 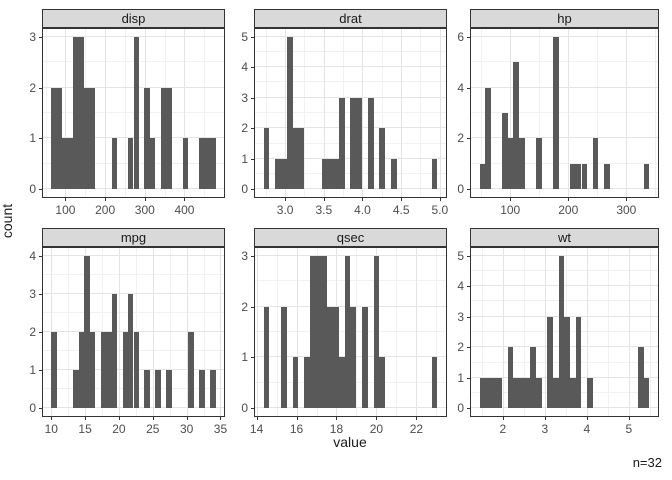 I want to click on x-tick-label: 5, so click(x=629, y=429).